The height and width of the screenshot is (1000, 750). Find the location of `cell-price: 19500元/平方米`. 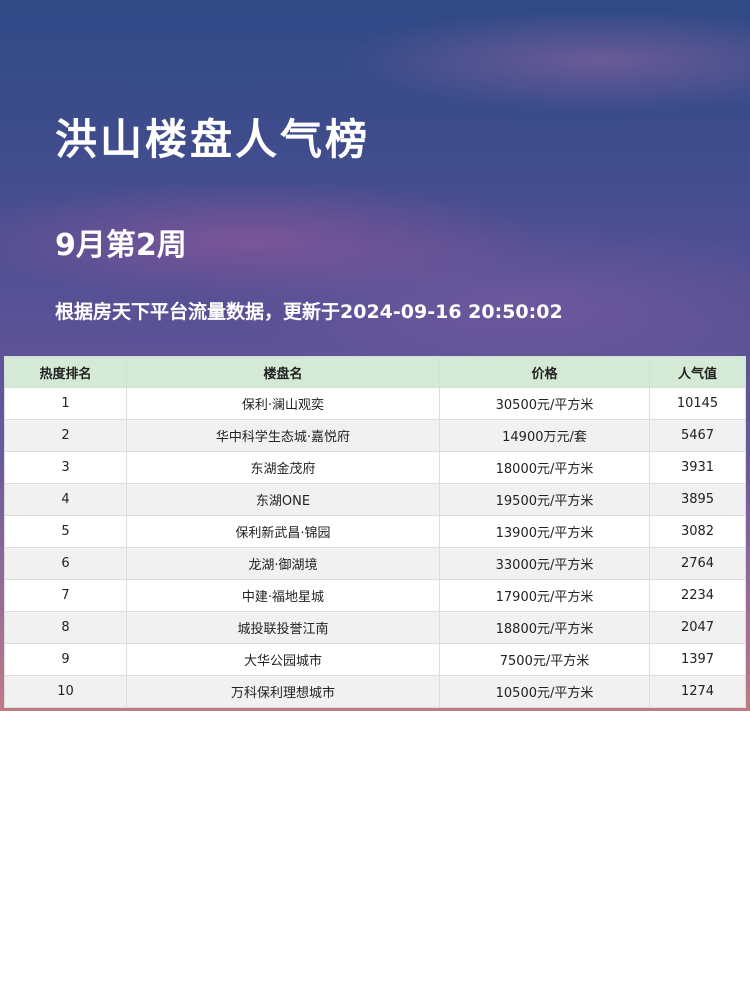

cell-price: 19500元/平方米 is located at coordinates (544, 499).